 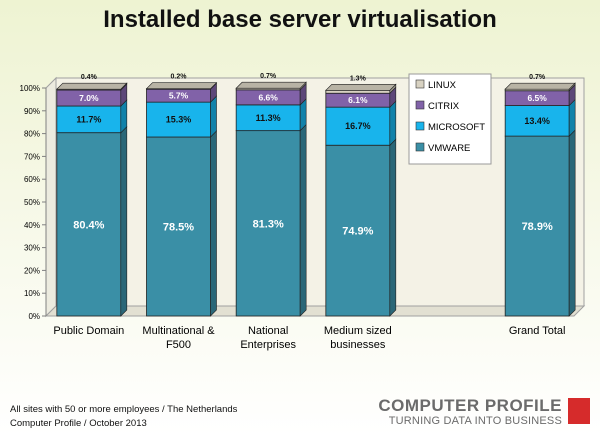 I want to click on logo-wordmark: COMPUTER PROFILE, so click(x=470, y=405).